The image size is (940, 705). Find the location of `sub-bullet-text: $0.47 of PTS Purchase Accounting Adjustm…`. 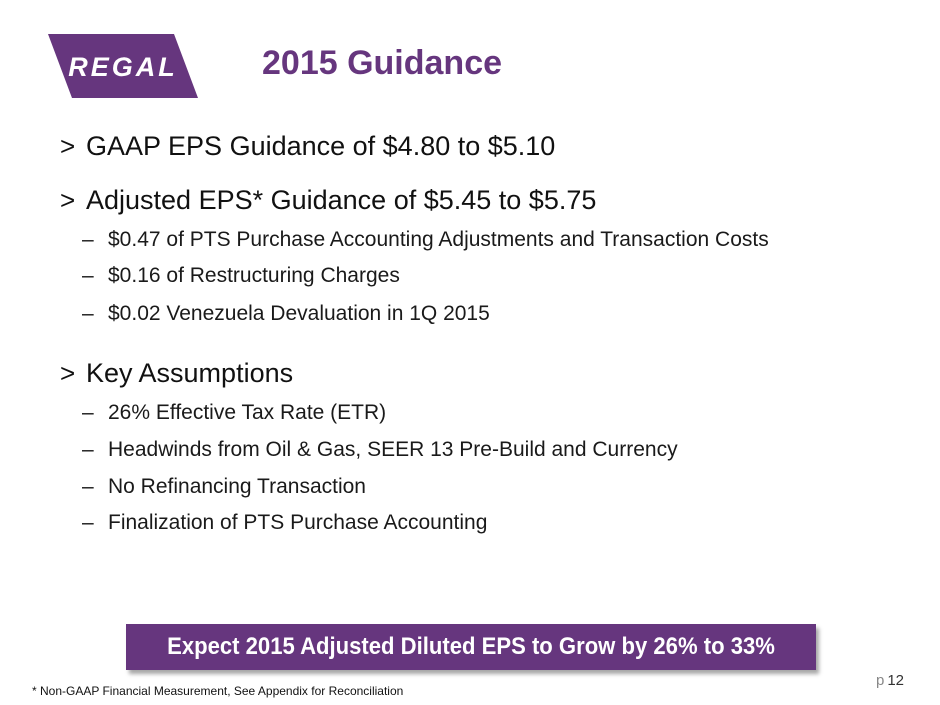

sub-bullet-text: $0.47 of PTS Purchase Accounting Adjustm… is located at coordinates (438, 239).